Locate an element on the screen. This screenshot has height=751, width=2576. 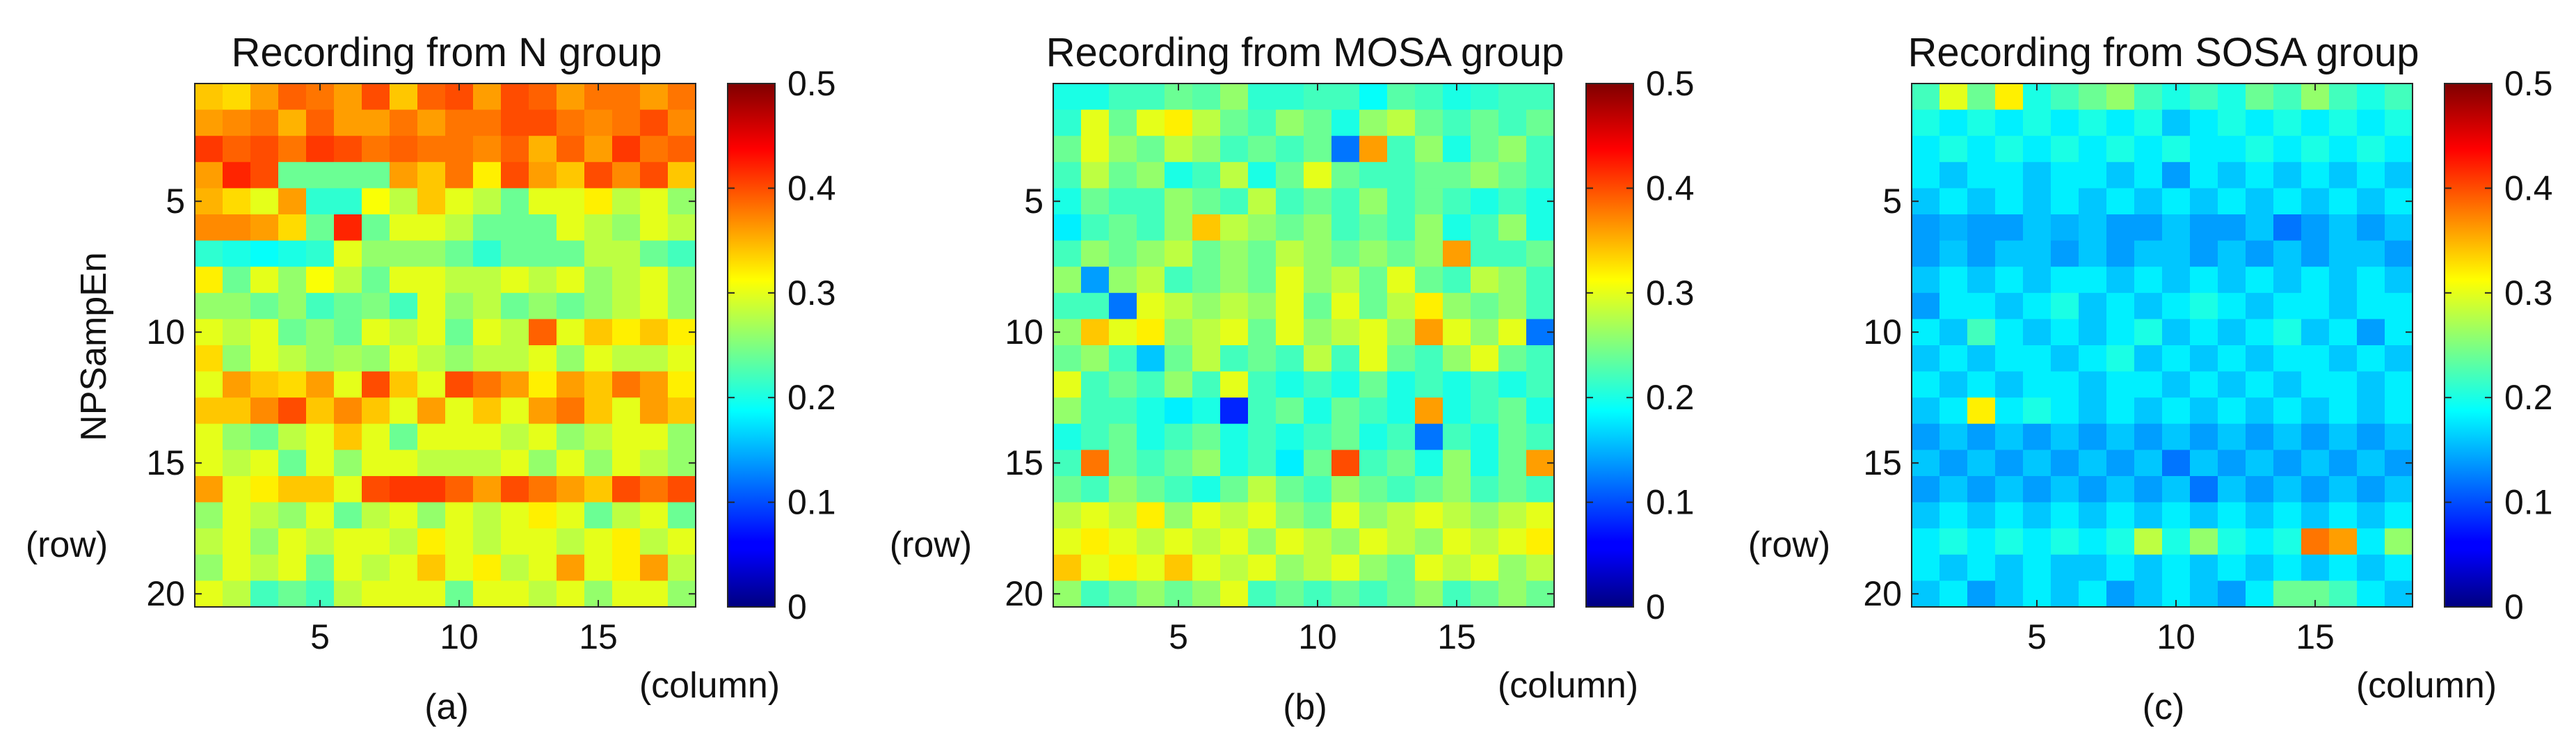
panel-title: Recording from MOSA group is located at coordinates (1305, 52).